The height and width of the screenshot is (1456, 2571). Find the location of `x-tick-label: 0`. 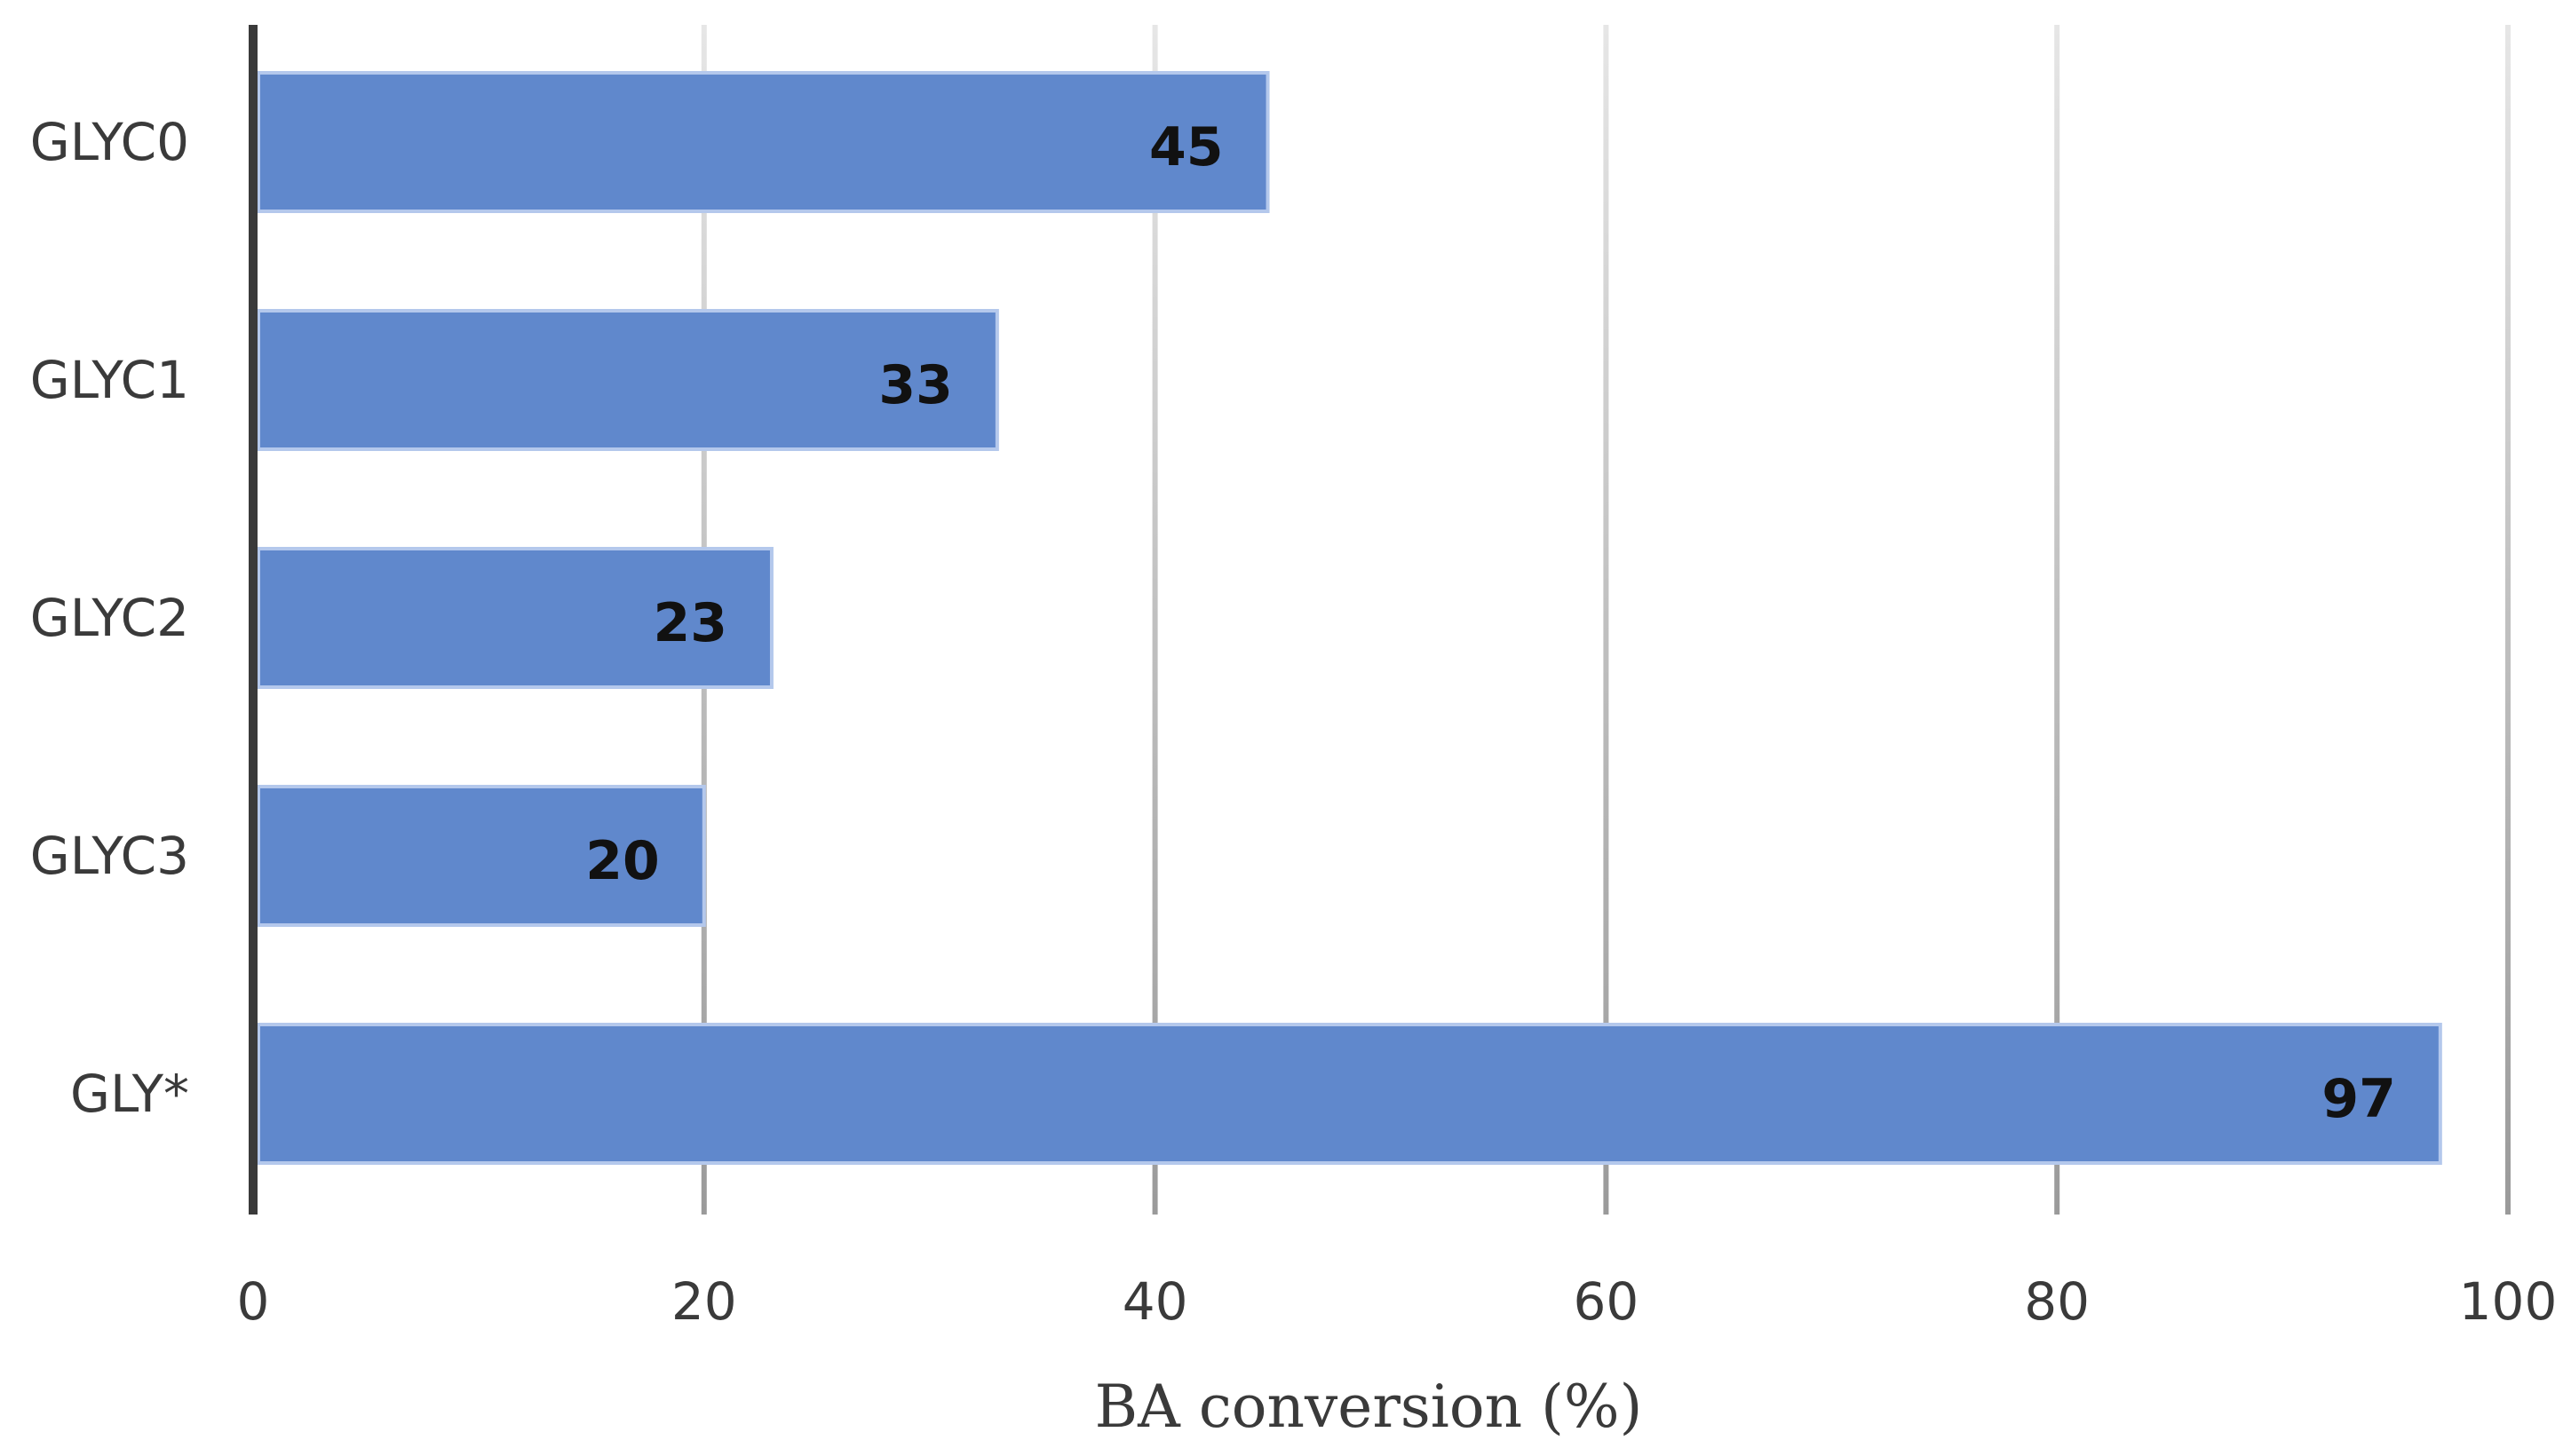

x-tick-label: 0 is located at coordinates (254, 1301).